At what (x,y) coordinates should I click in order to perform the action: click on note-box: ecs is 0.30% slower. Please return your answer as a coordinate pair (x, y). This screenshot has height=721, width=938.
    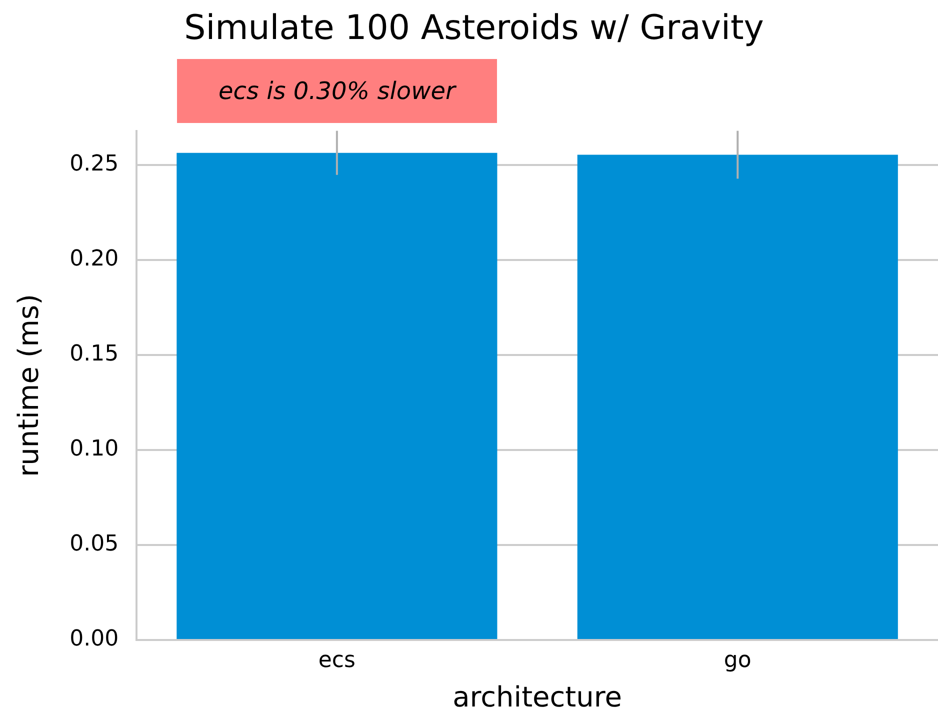
    Looking at the image, I should click on (337, 90).